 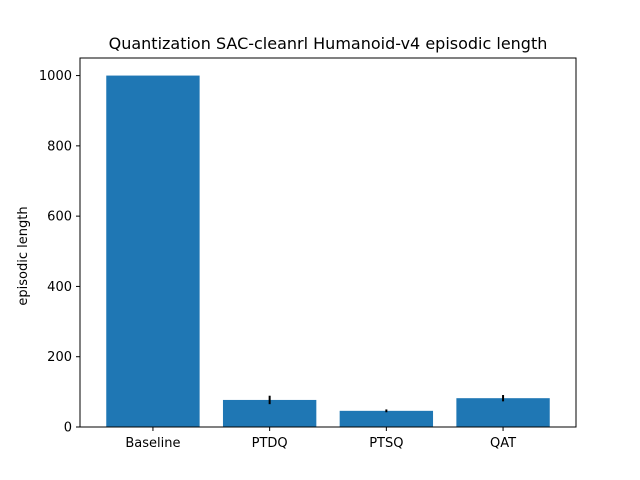 What do you see at coordinates (269, 413) in the screenshot?
I see `bar-ptdq` at bounding box center [269, 413].